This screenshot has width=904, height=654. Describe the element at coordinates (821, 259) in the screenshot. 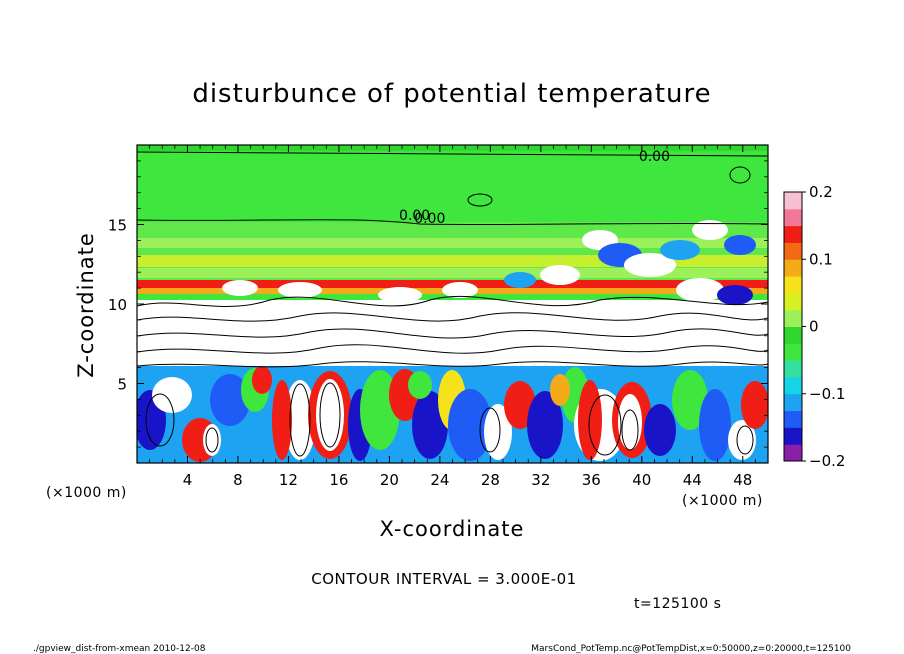

I see `colorbar-tick-label: 0.1` at that location.